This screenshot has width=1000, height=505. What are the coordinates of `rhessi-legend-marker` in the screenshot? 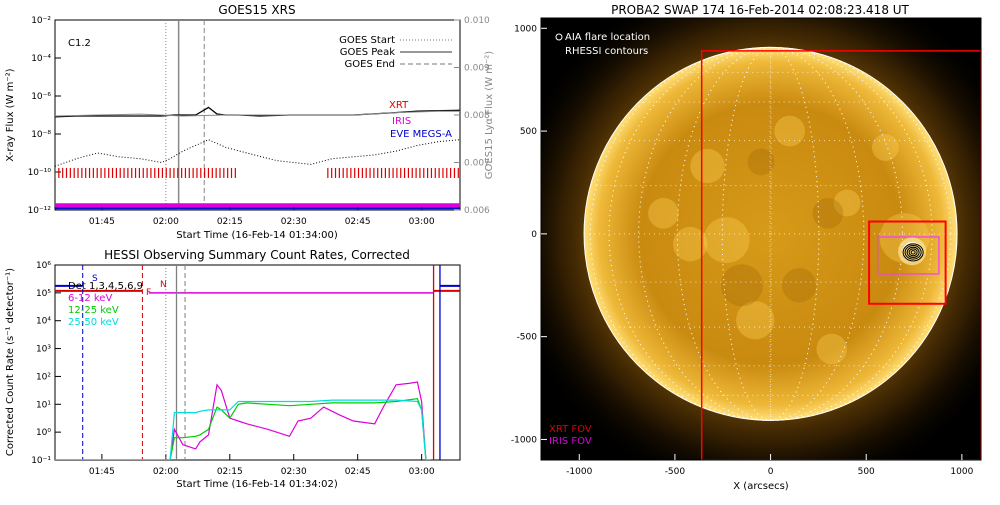 It's located at (559, 51).